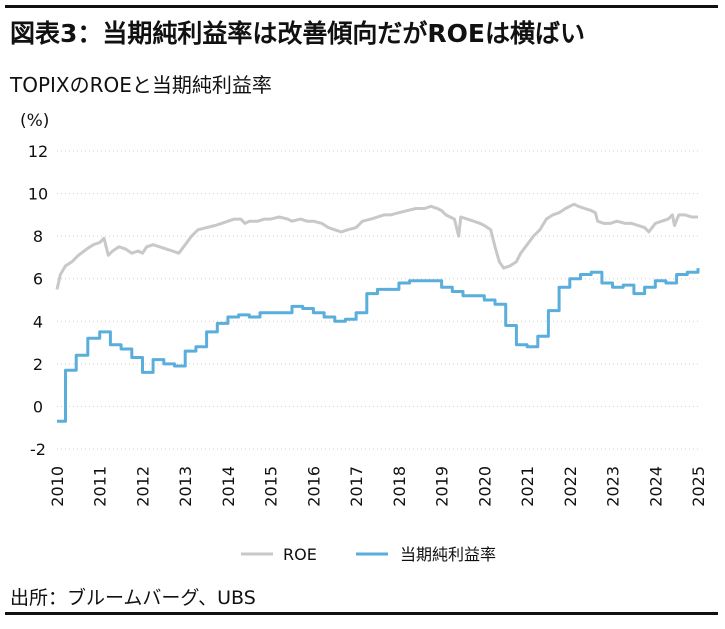 The height and width of the screenshot is (629, 725). What do you see at coordinates (448, 554) in the screenshot?
I see `legend-margin-label: 当期純利益率` at bounding box center [448, 554].